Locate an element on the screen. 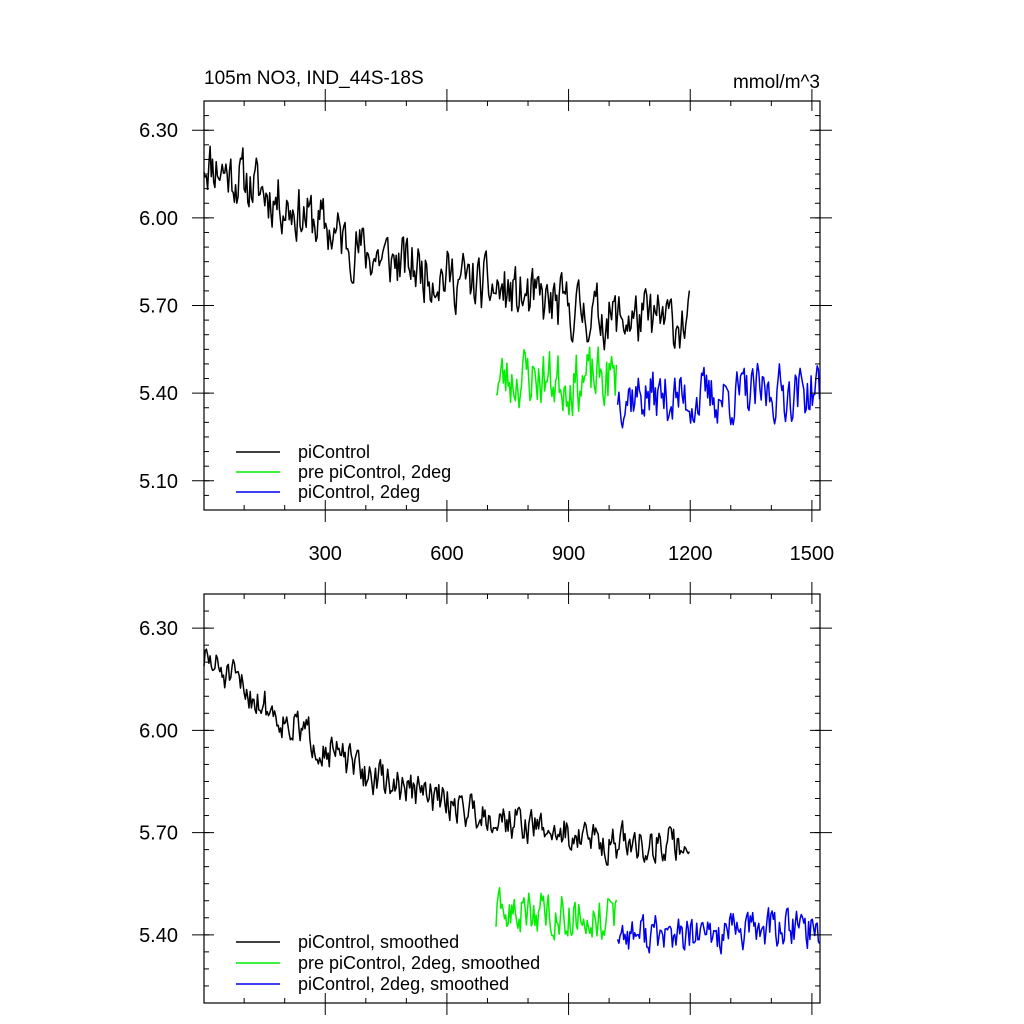 Image resolution: width=1024 pixels, height=1024 pixels. x-tick-label: 600 is located at coordinates (446, 554).